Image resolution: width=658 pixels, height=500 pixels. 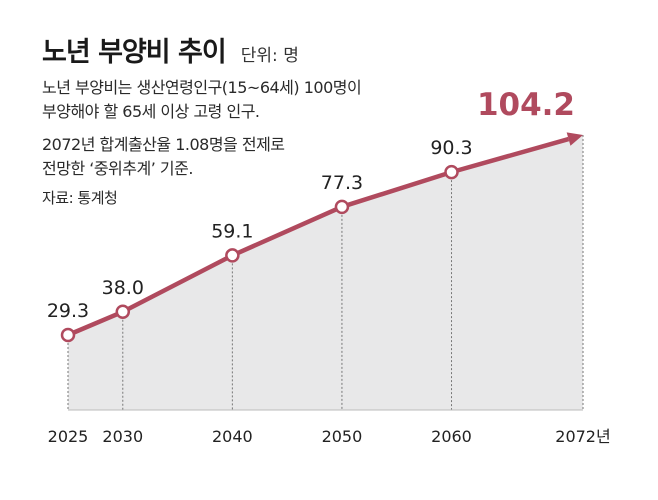 What do you see at coordinates (163, 144) in the screenshot?
I see `description-line-3: 2072년 합계출산율 1.08명을 전제로` at bounding box center [163, 144].